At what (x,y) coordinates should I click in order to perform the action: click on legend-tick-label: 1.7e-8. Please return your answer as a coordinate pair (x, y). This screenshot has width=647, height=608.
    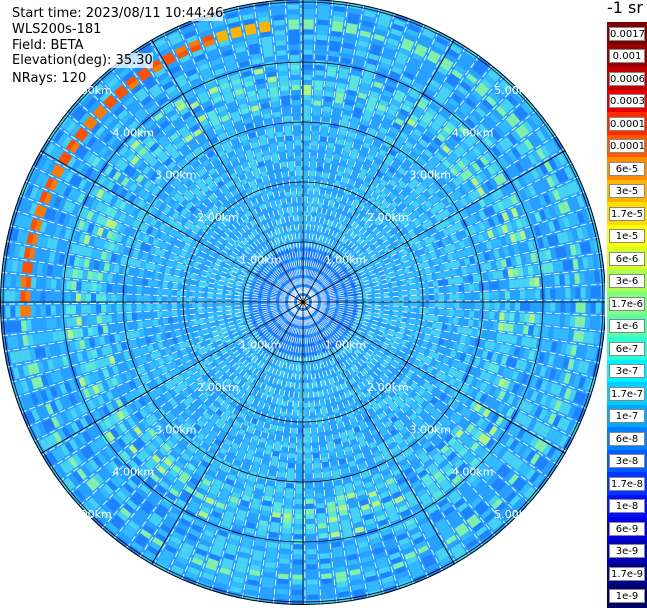
    Looking at the image, I should click on (627, 483).